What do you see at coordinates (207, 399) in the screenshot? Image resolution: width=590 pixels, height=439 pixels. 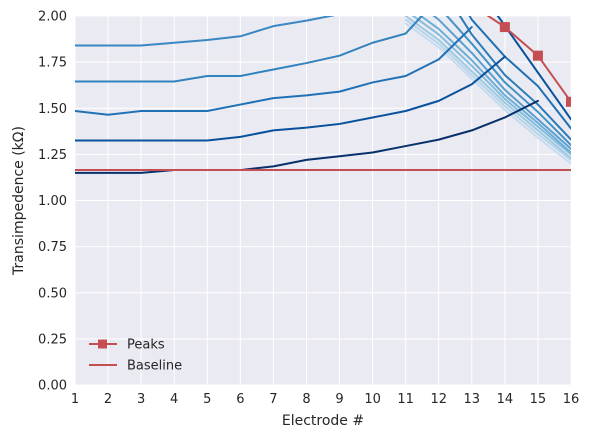 I see `x-tick-label: 5` at bounding box center [207, 399].